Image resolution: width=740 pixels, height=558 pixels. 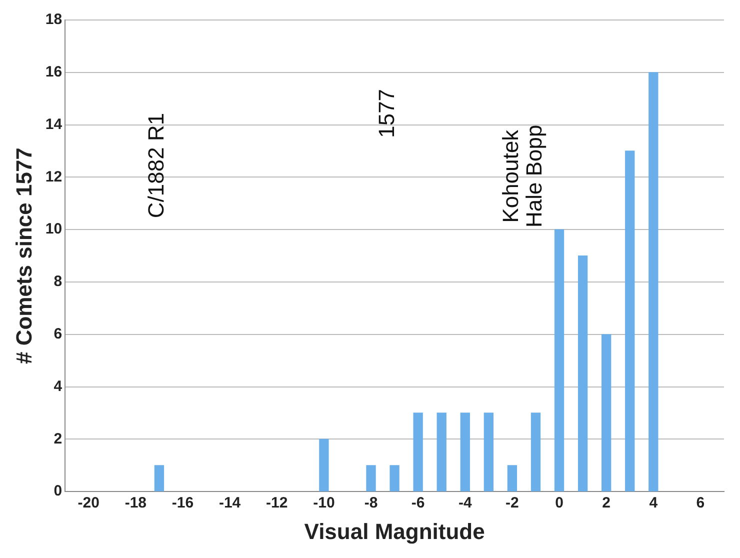 I want to click on y-tick-label: 0, so click(x=58, y=491).